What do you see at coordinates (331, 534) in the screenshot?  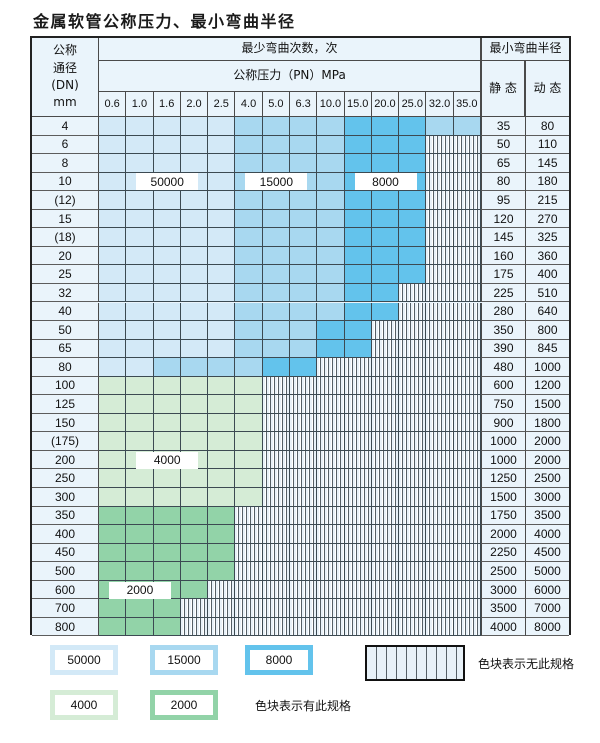 I see `cell-dn400-pn10.0` at bounding box center [331, 534].